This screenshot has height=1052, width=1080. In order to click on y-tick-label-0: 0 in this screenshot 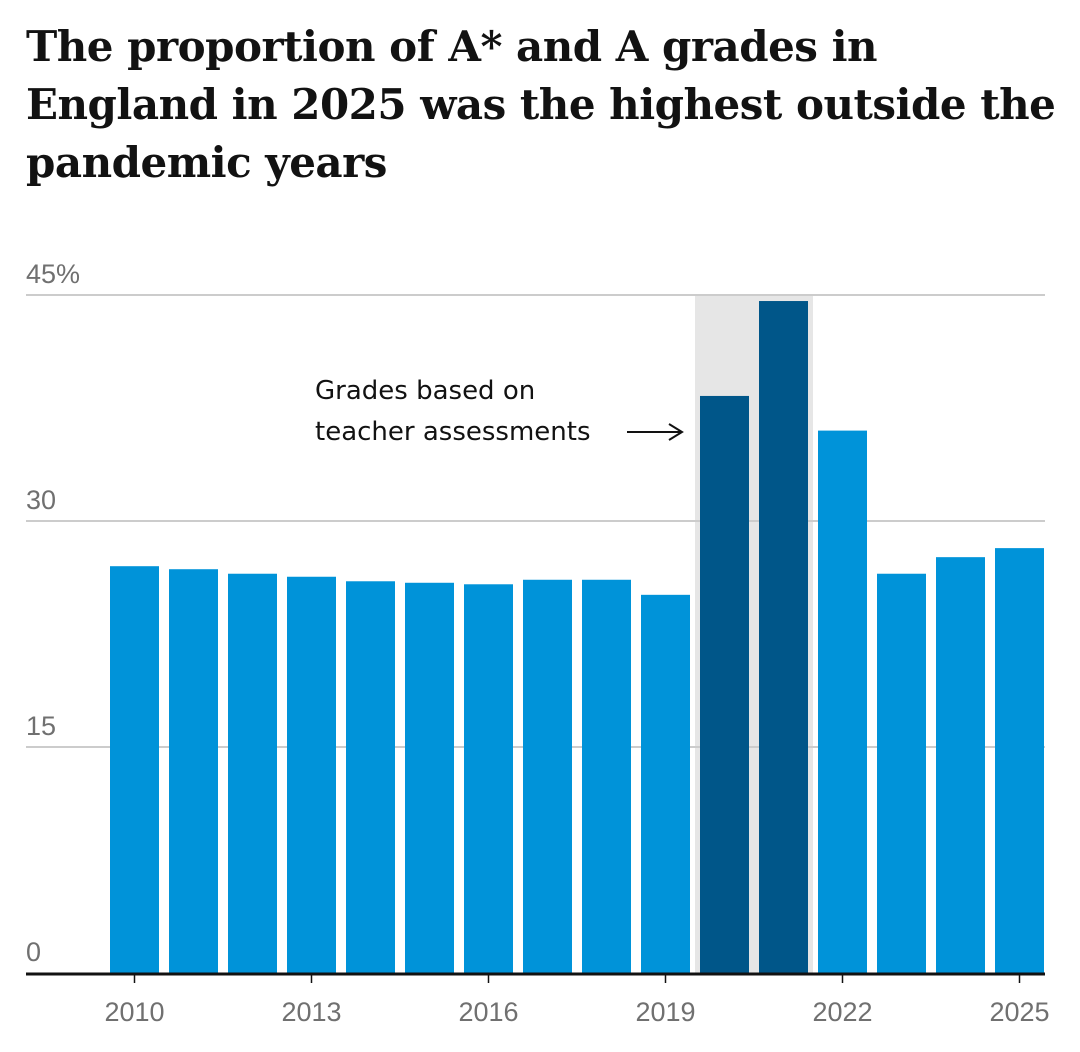, I will do `click(33, 952)`.